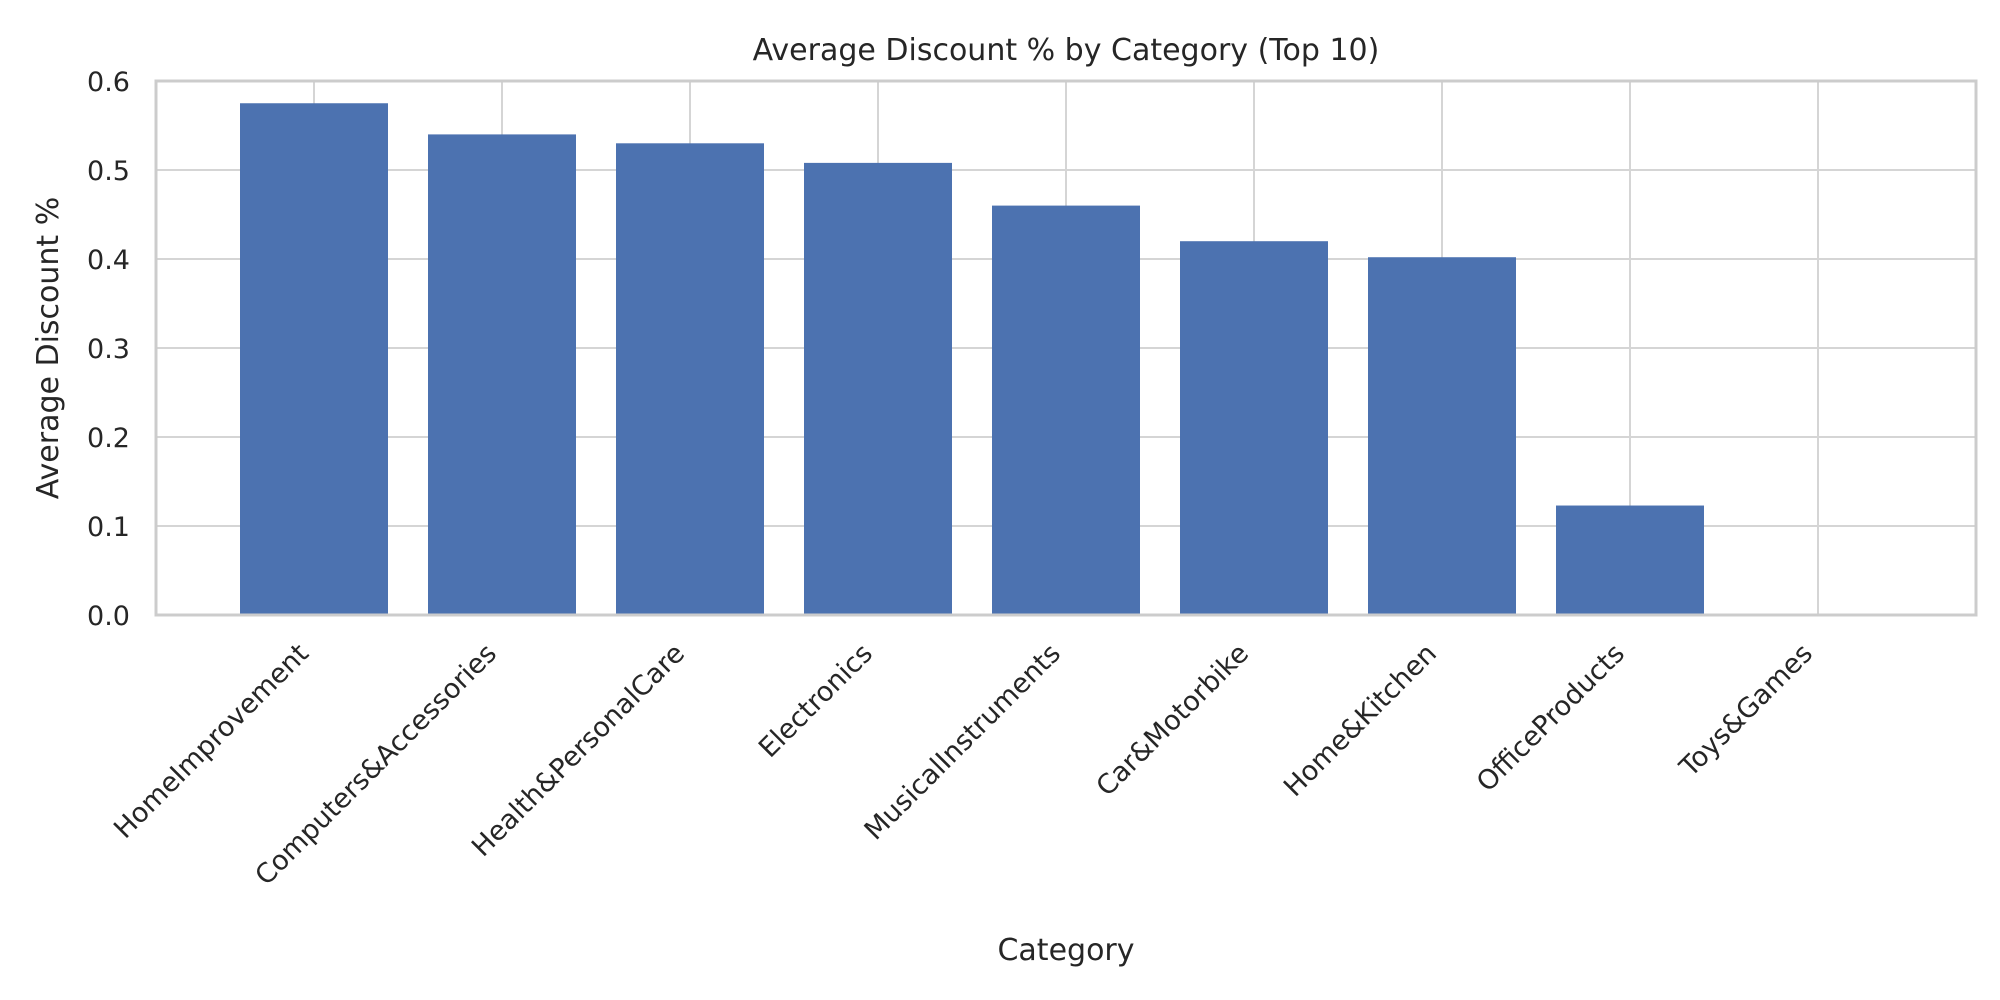 This screenshot has height=1000, width=2000. Describe the element at coordinates (108, 171) in the screenshot. I see `y-tick-label: 0.5` at that location.